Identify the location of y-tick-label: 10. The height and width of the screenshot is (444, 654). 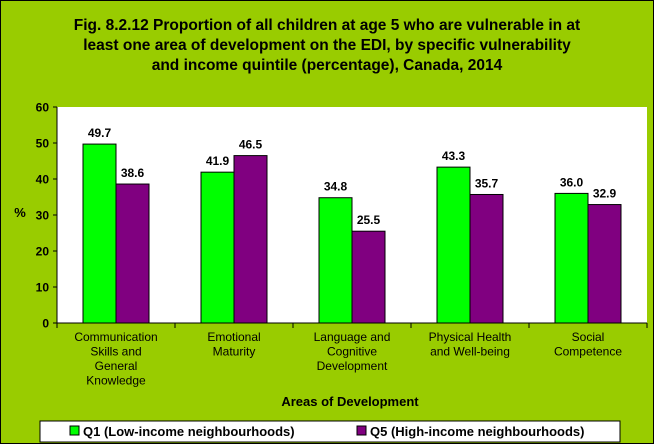
(43, 288).